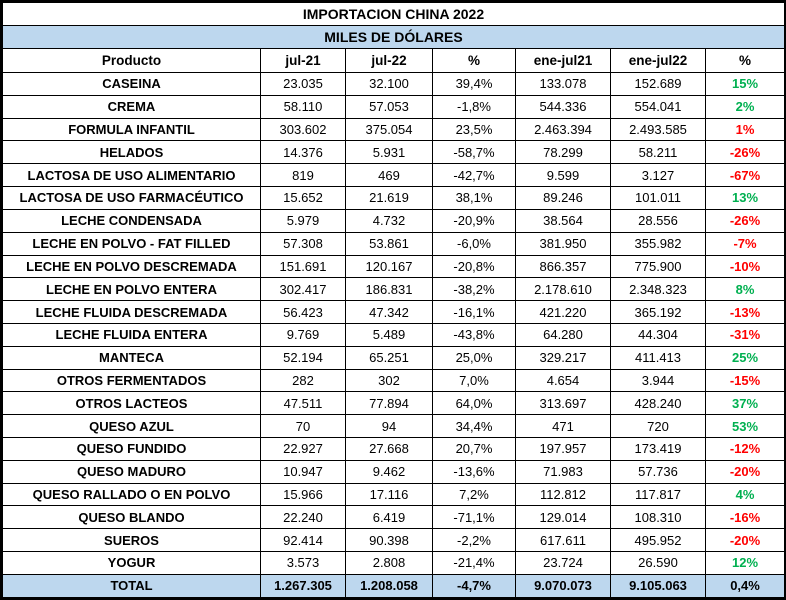 This screenshot has height=600, width=786. What do you see at coordinates (389, 106) in the screenshot?
I see `value-cell: 57.053` at bounding box center [389, 106].